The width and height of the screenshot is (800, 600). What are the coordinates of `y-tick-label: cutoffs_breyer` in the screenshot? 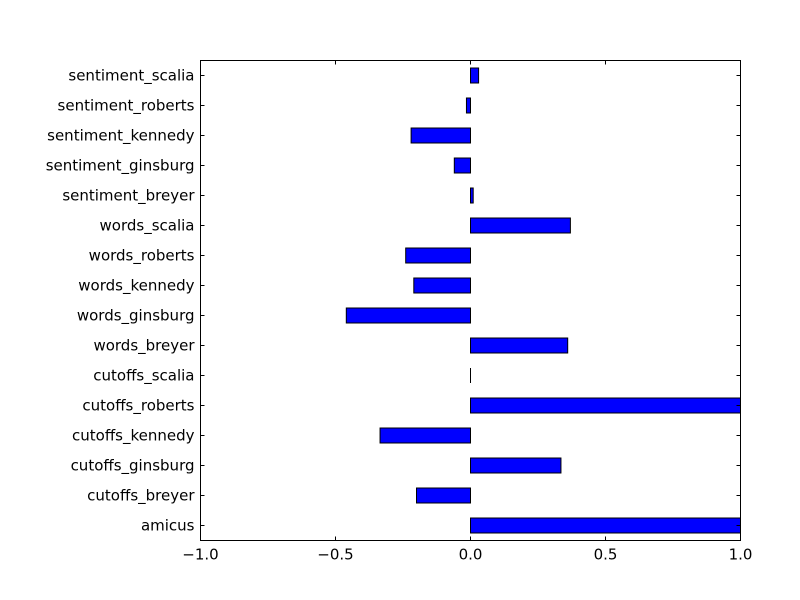 It's located at (141, 496).